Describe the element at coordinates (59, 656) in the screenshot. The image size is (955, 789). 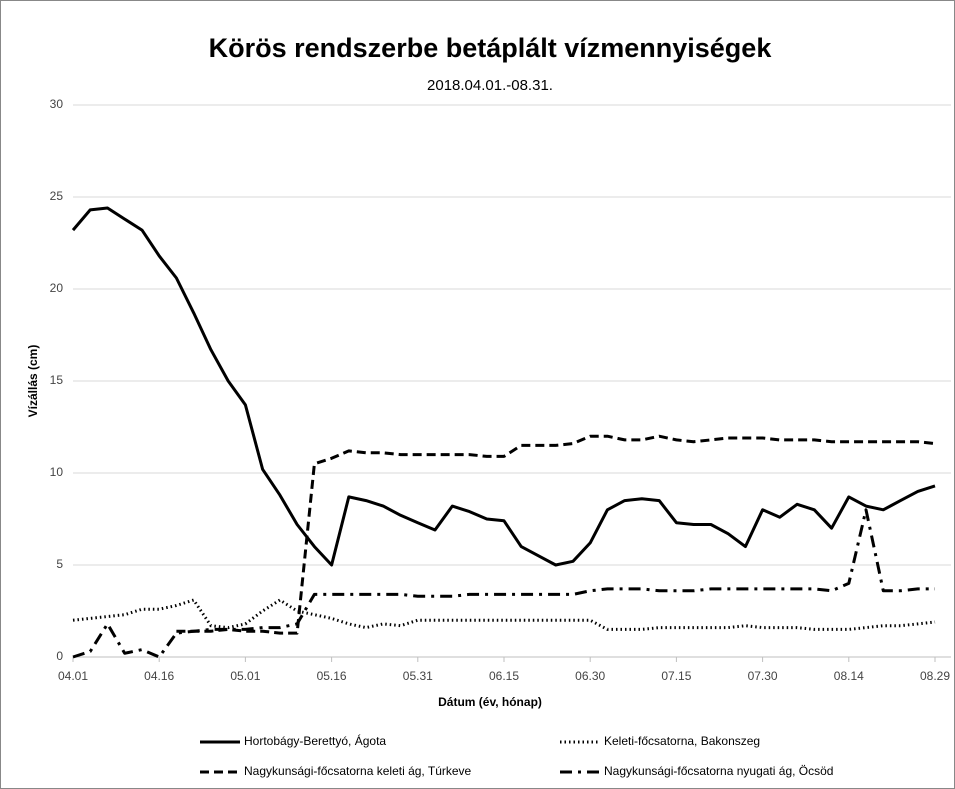
I see `y-tick-label: 0` at that location.